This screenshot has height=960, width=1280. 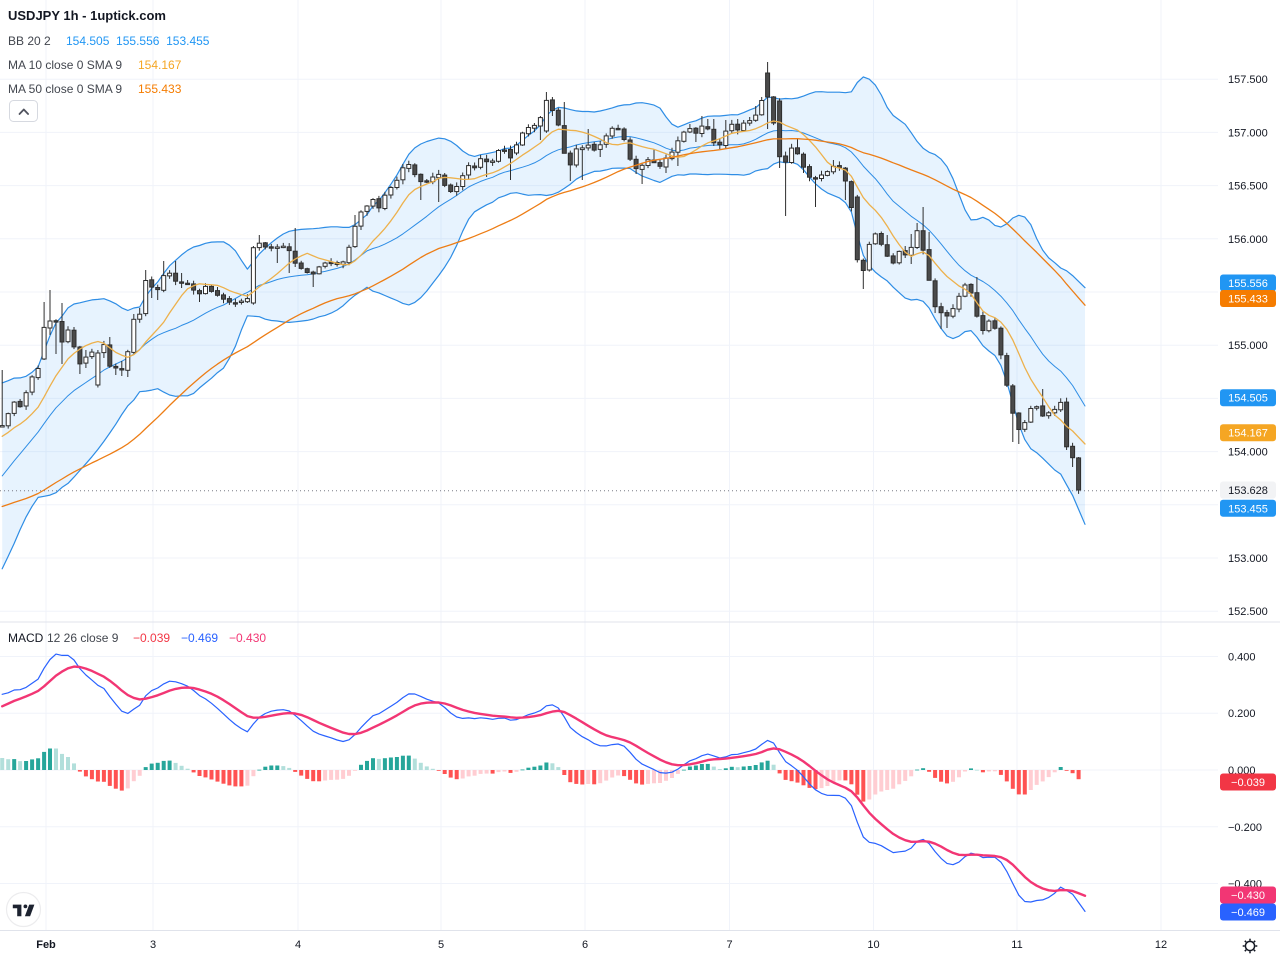 I want to click on svg-text: 4, so click(x=298, y=945).